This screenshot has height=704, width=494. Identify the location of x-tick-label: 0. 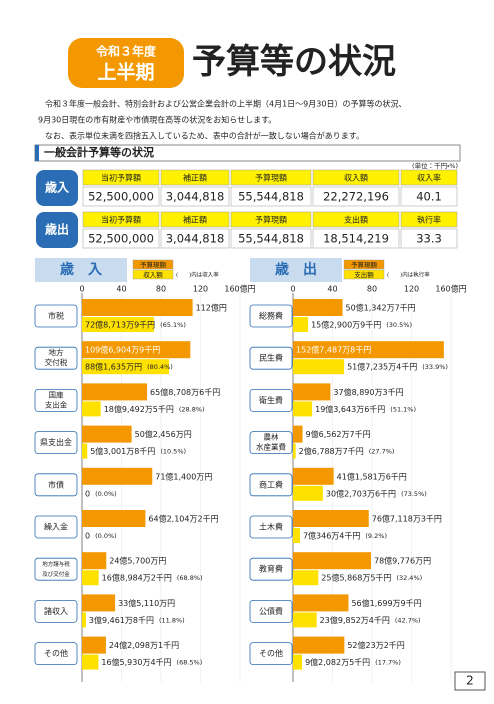
(292, 289).